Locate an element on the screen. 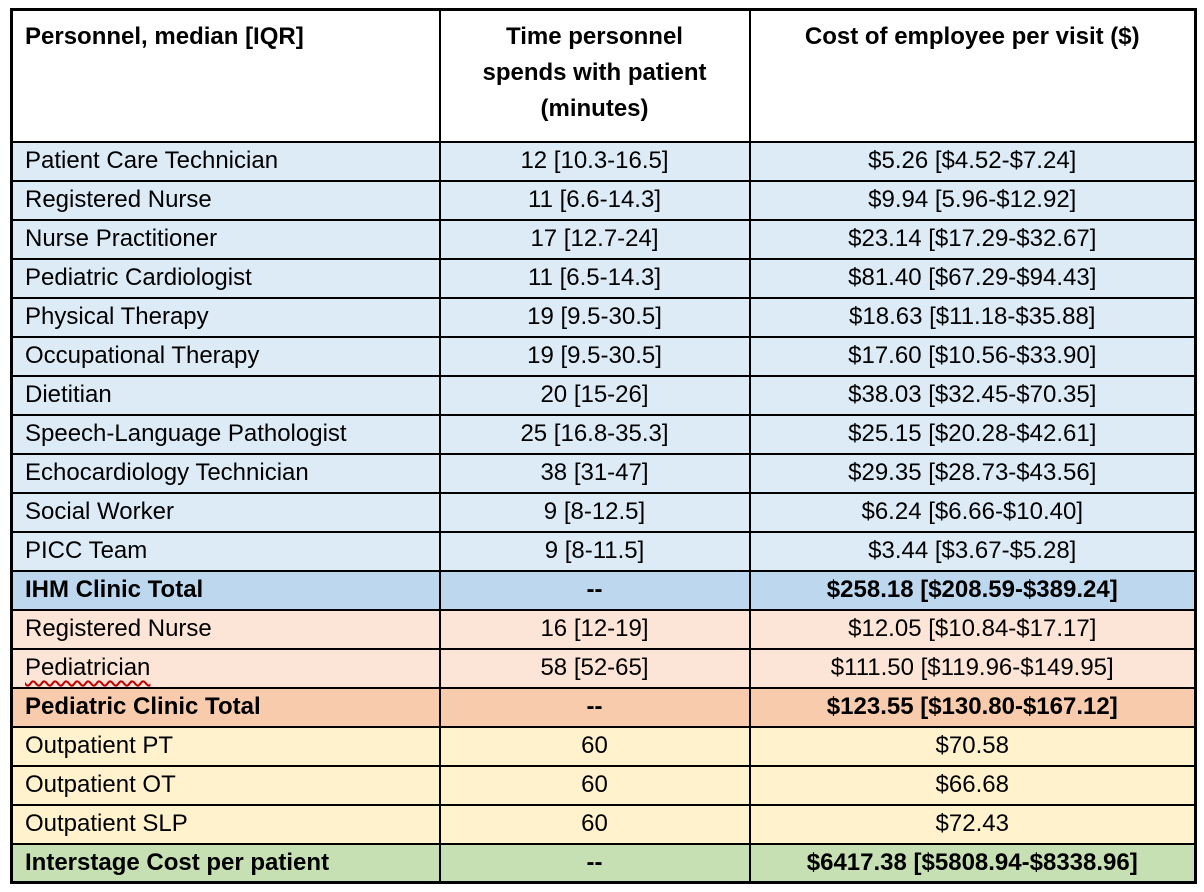 This screenshot has height=892, width=1204. personnel-cell: Speech-Language Pathologist is located at coordinates (225, 434).